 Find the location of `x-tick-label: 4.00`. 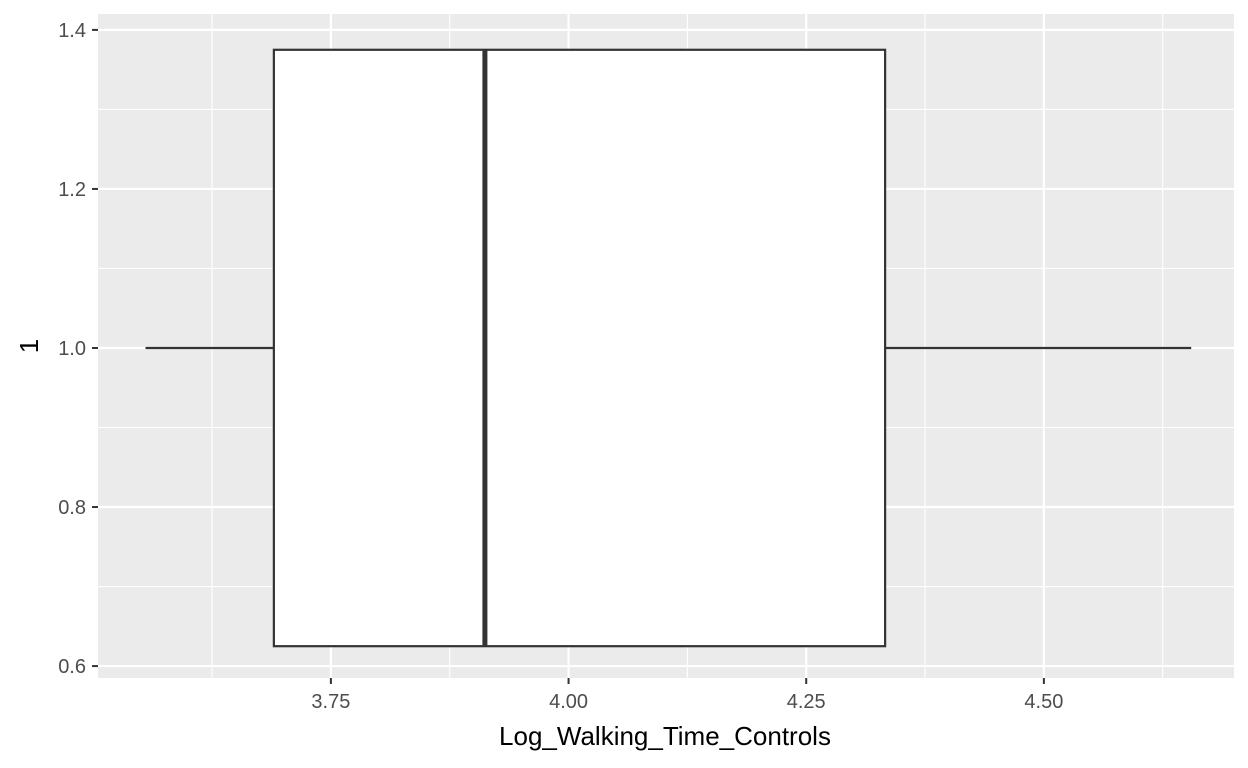

x-tick-label: 4.00 is located at coordinates (568, 702).